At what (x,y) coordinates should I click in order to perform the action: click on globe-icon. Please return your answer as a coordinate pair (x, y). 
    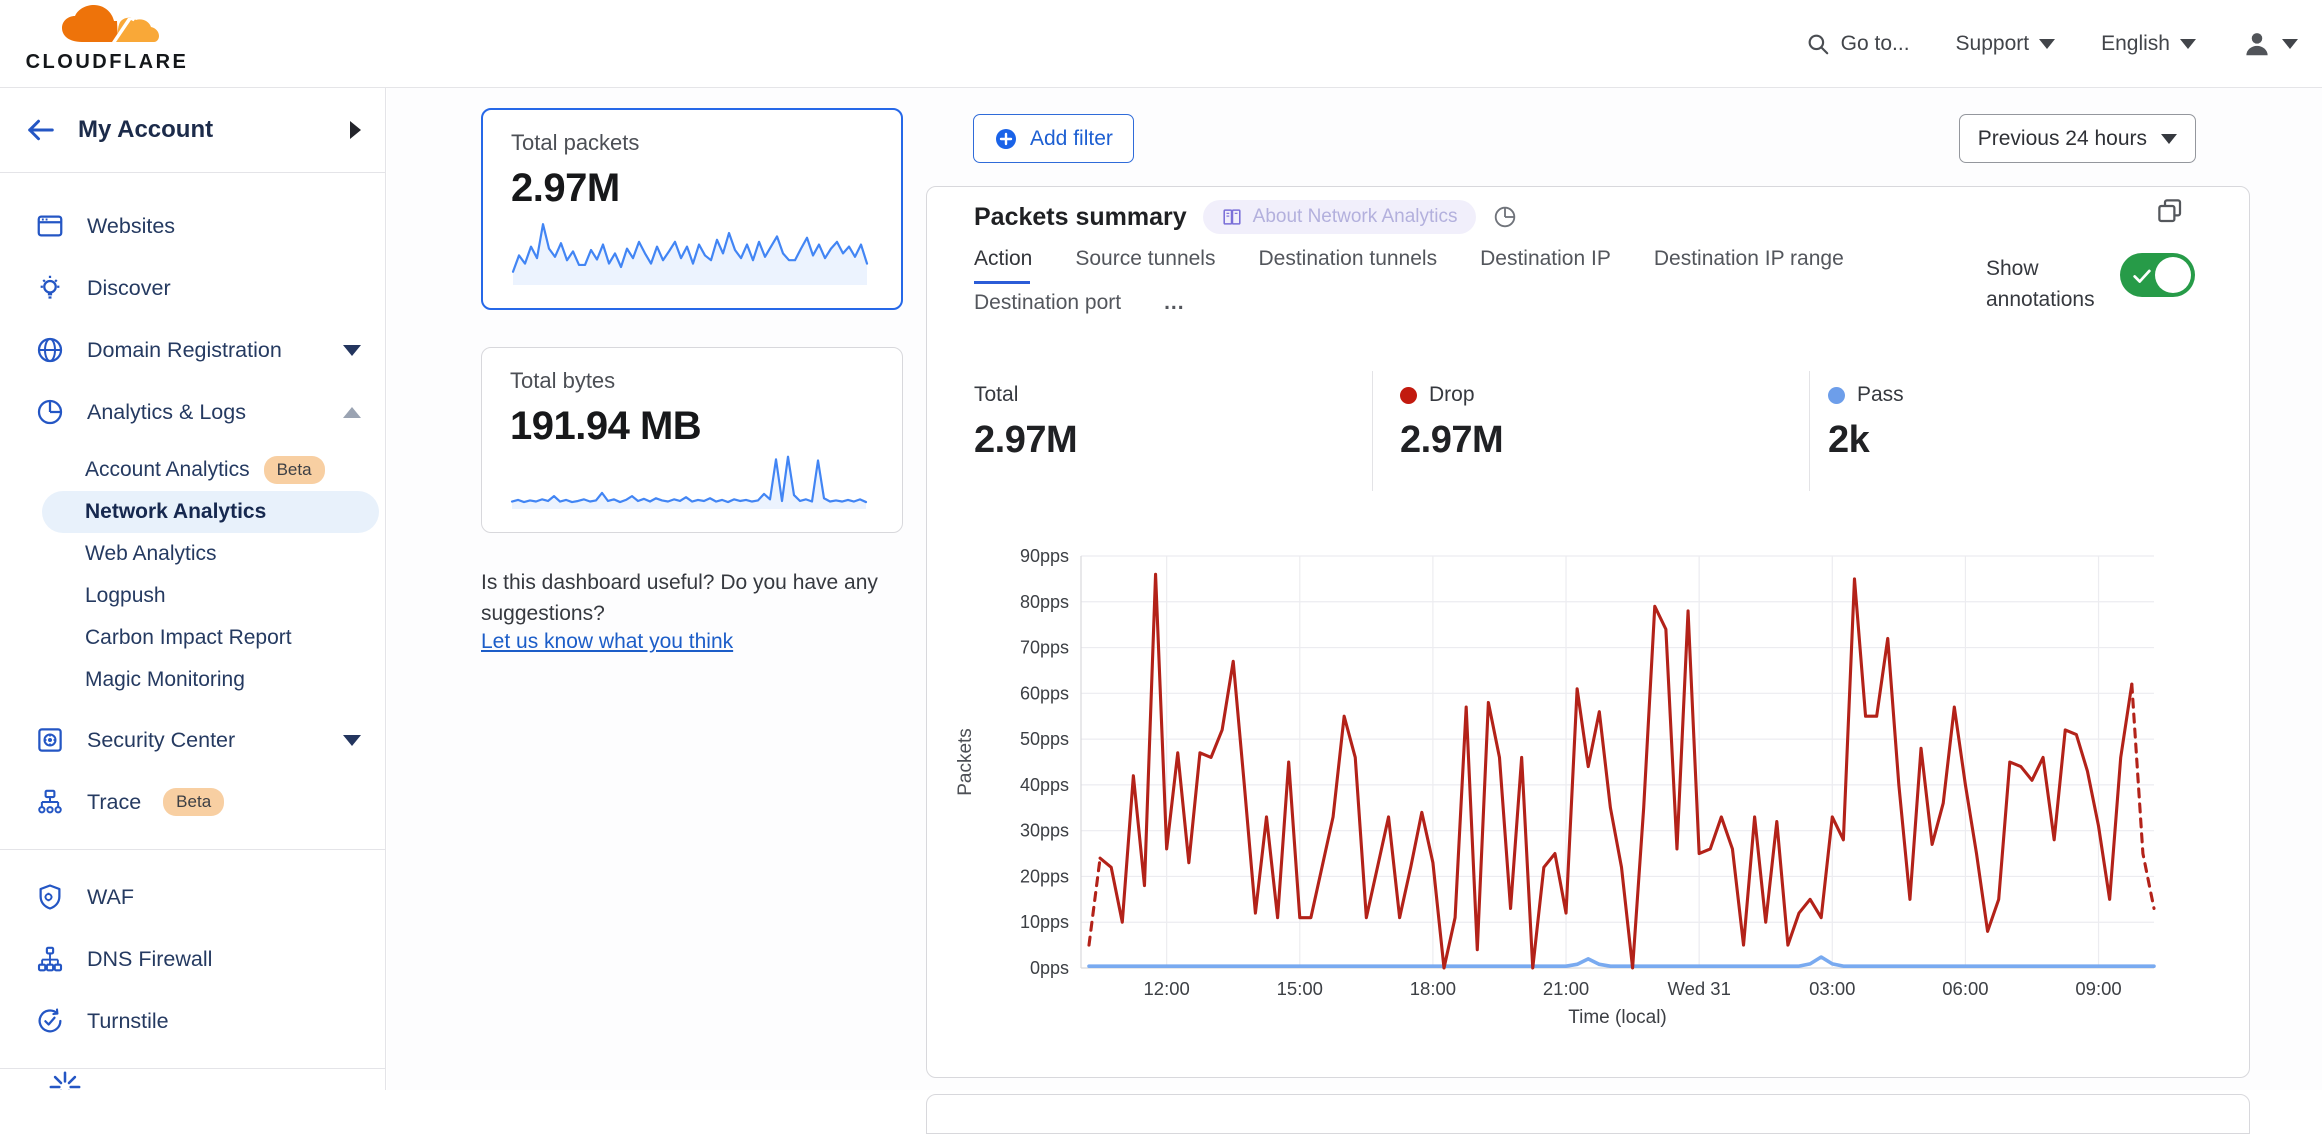
    Looking at the image, I should click on (50, 350).